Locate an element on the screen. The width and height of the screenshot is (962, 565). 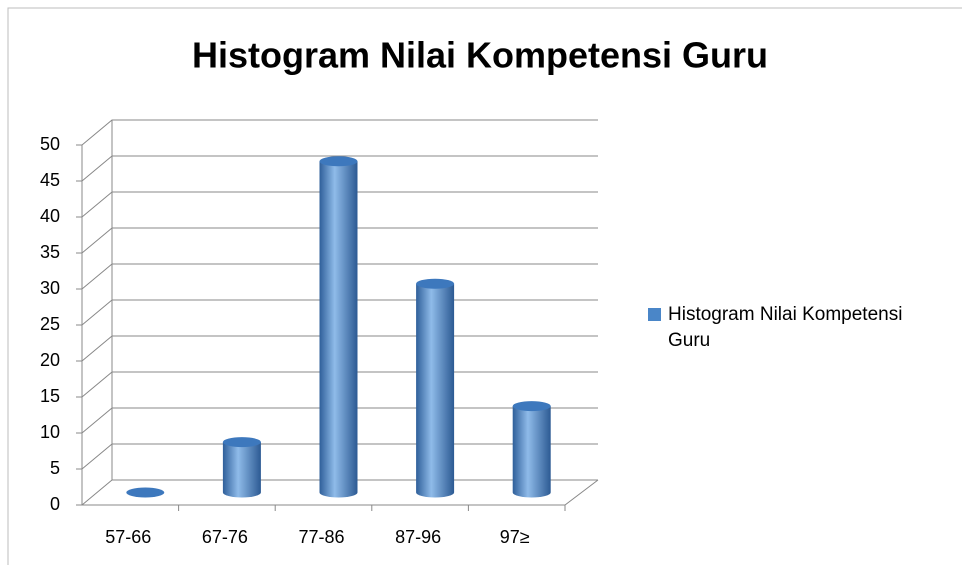
legend-swatch is located at coordinates (654, 314).